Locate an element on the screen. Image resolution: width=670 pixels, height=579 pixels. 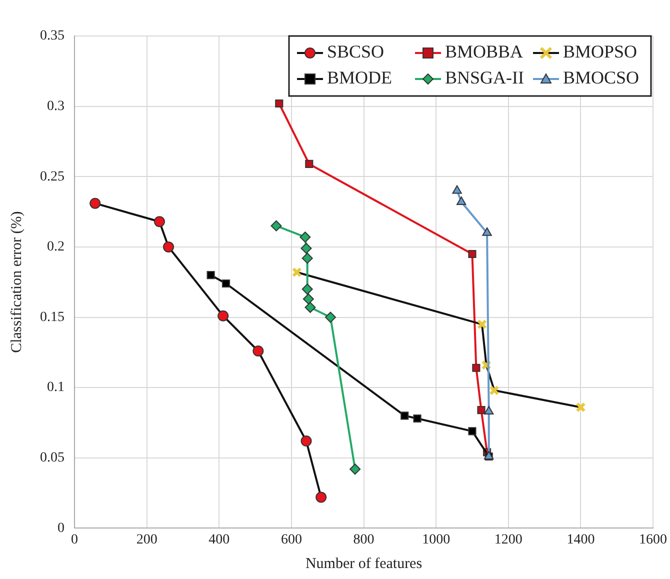
y-tick-label: 0.05 is located at coordinates (52, 458).